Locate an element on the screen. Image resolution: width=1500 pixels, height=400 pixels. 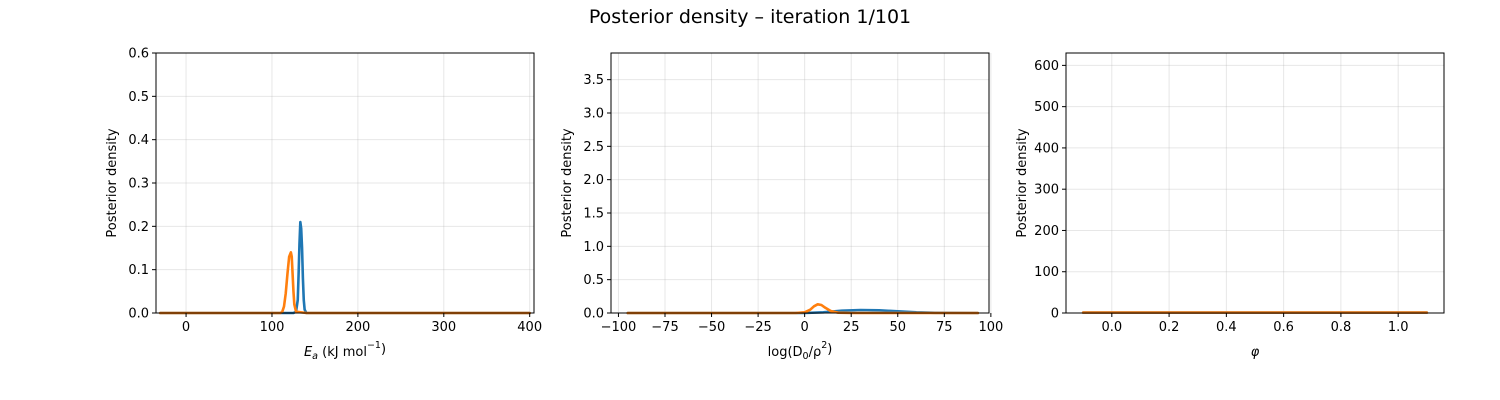
x-tick-label: 0.6 is located at coordinates (1283, 327).